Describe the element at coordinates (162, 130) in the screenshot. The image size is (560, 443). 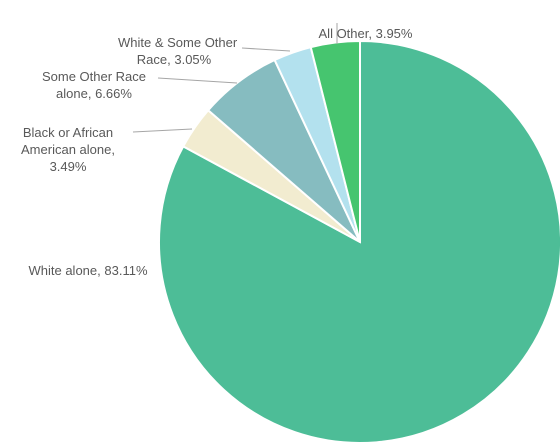
I see `leader-line-black-or-african-american` at that location.